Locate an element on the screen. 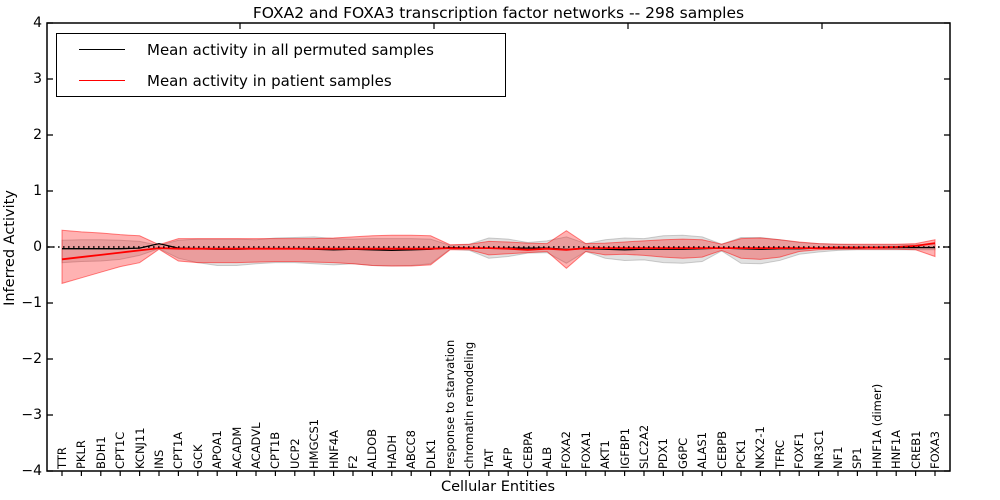  x-tick-label: HNF1A (dimer) is located at coordinates (876, 426).